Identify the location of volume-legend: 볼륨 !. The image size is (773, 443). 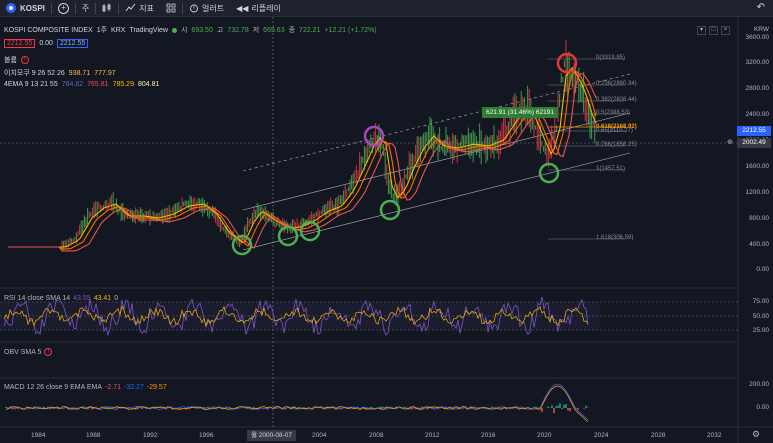
(16, 60).